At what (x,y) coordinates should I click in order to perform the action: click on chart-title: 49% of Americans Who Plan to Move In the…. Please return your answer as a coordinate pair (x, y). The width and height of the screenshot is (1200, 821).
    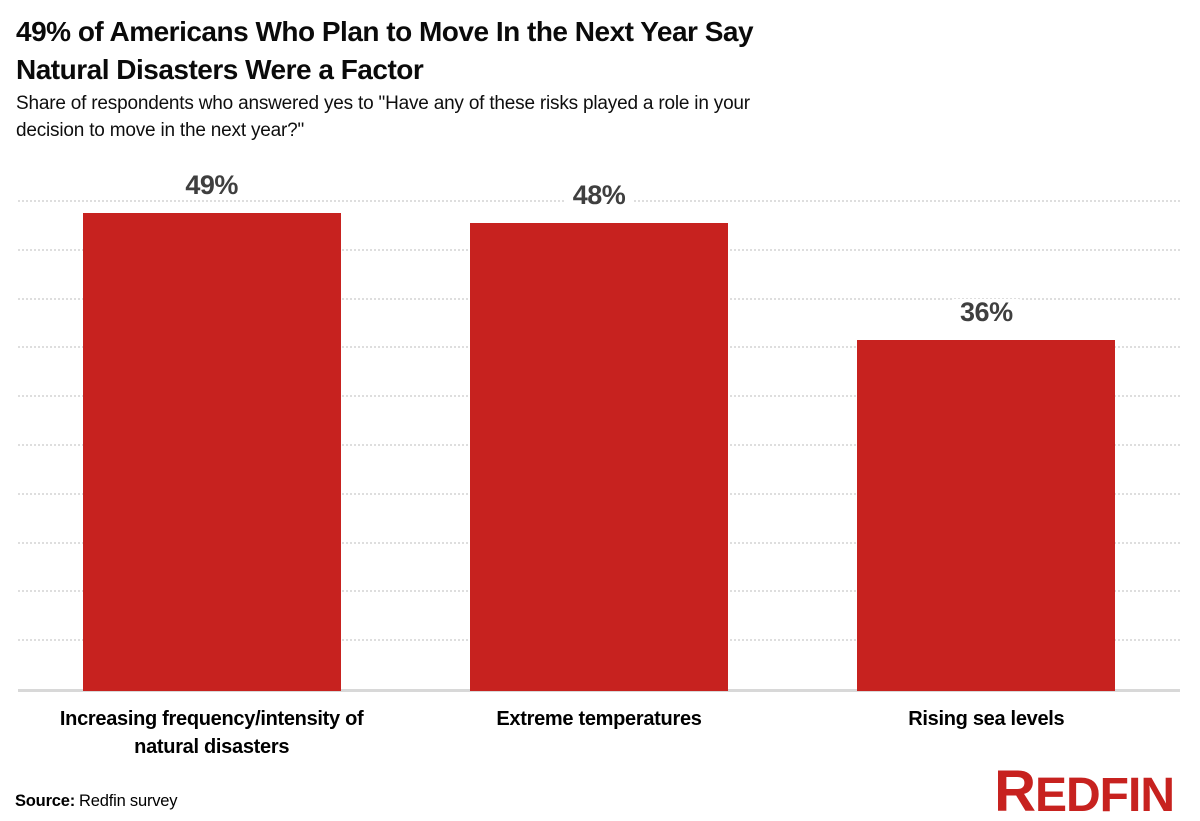
    Looking at the image, I should click on (385, 51).